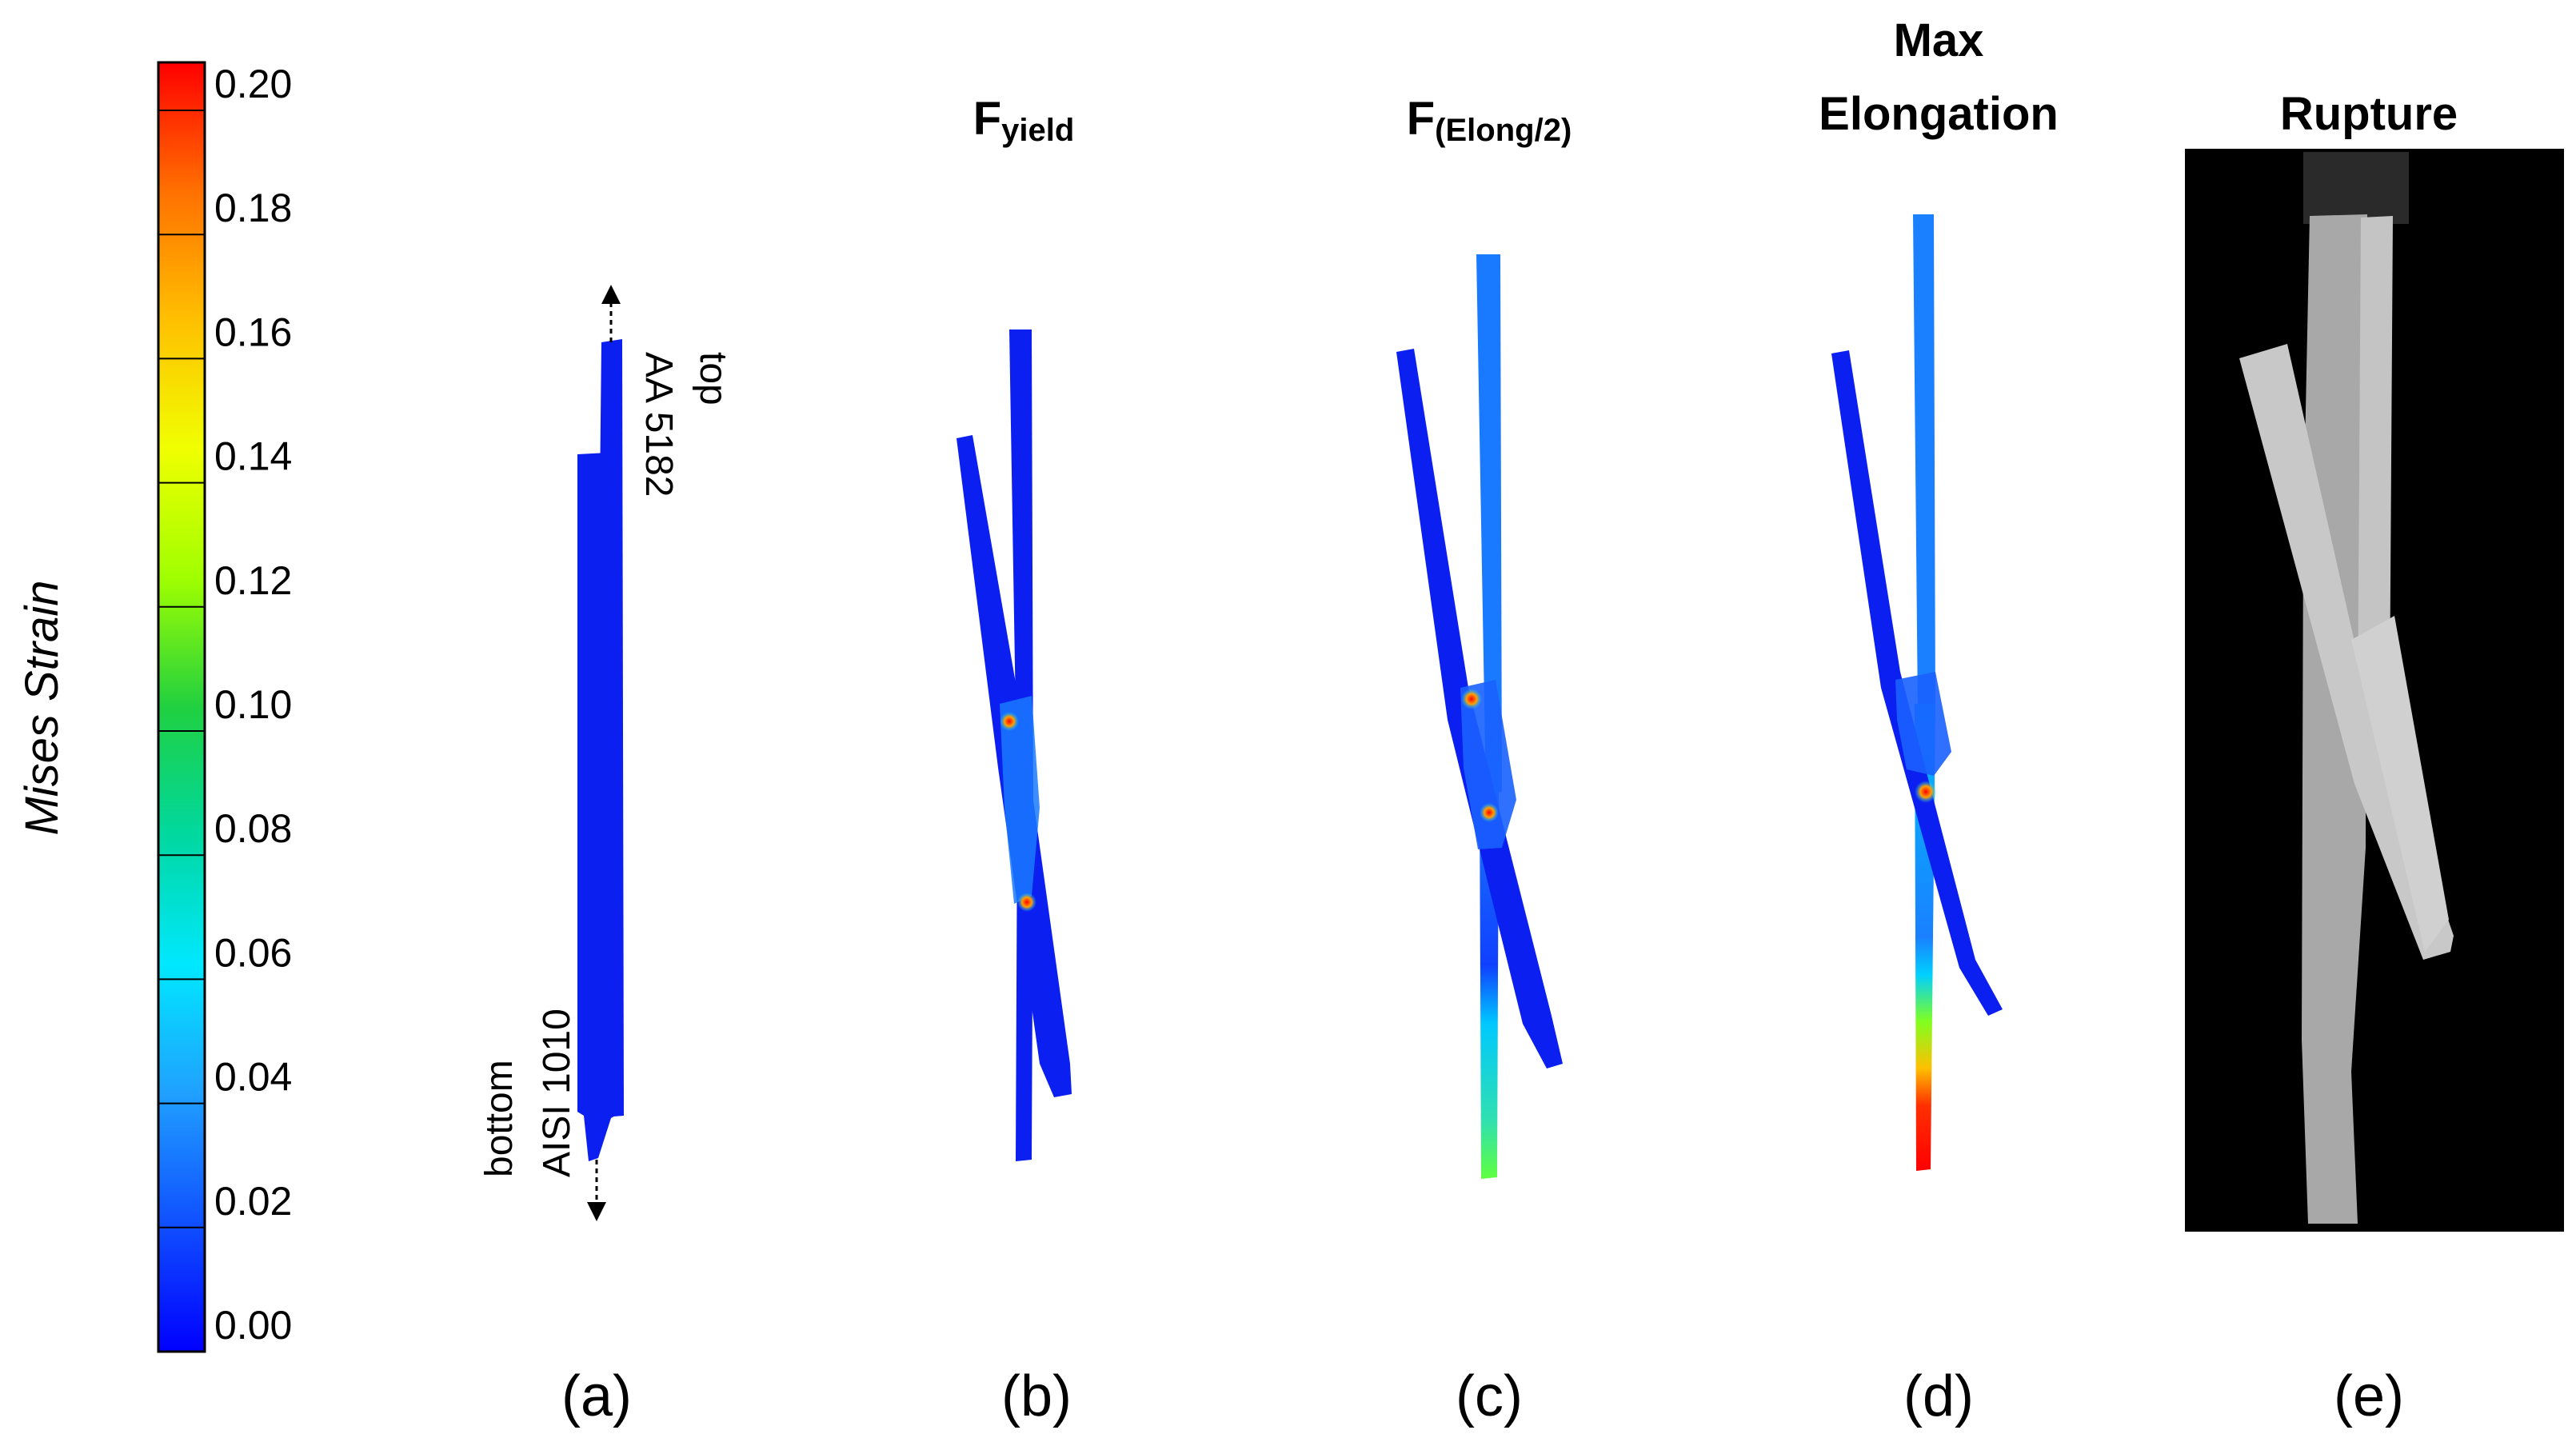 Image resolution: width=2576 pixels, height=1446 pixels. What do you see at coordinates (1939, 114) in the screenshot?
I see `panel-d-title-line2: Elongation` at bounding box center [1939, 114].